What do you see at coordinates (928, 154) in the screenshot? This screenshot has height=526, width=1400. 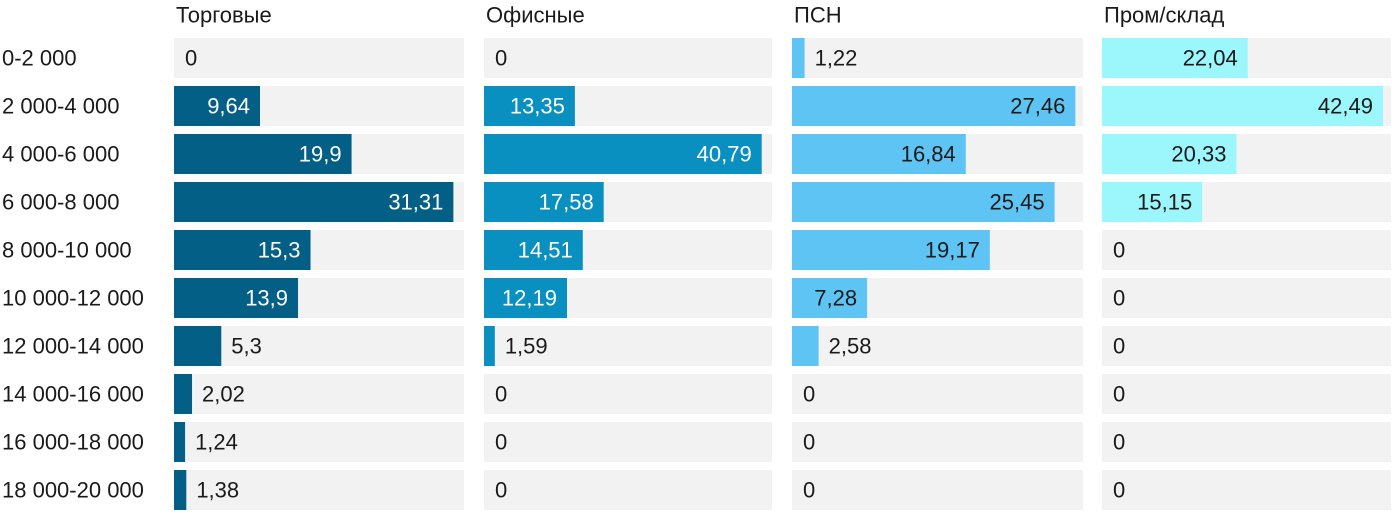 I see `data-label: 16,84` at bounding box center [928, 154].